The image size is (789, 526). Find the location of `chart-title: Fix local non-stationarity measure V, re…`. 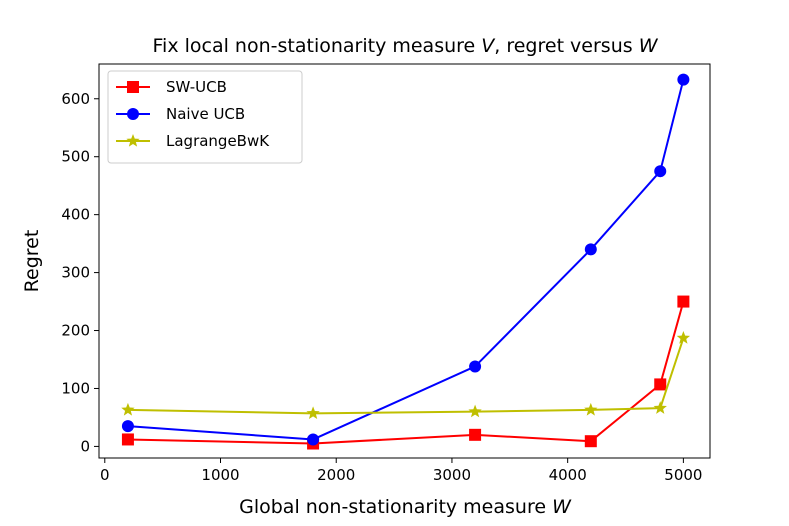

chart-title: Fix local non-stationarity measure V, re… is located at coordinates (406, 46).